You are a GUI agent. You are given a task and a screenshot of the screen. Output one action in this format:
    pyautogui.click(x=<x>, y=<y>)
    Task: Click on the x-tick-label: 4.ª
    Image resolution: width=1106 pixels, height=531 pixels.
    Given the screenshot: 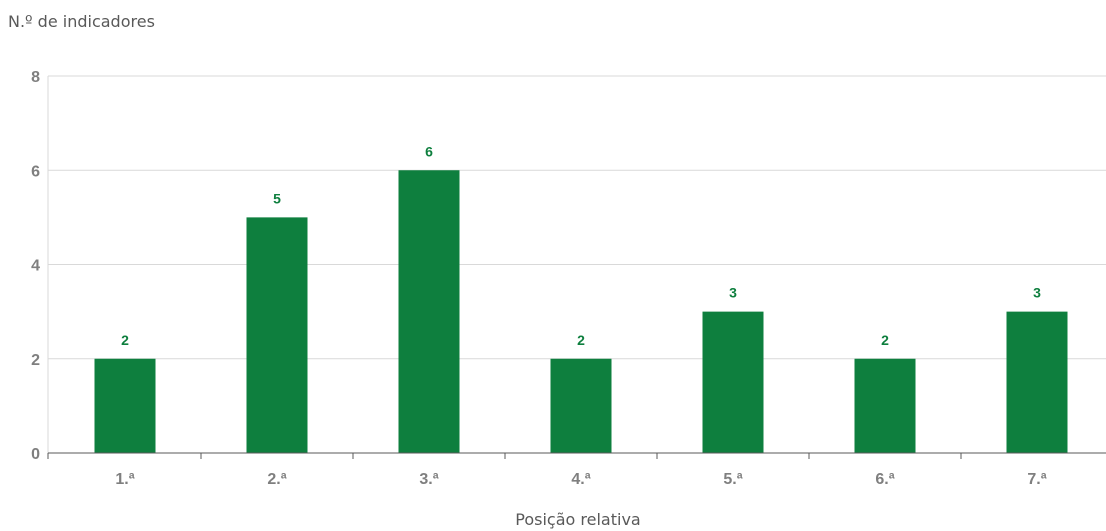 What is the action you would take?
    pyautogui.click(x=580, y=479)
    